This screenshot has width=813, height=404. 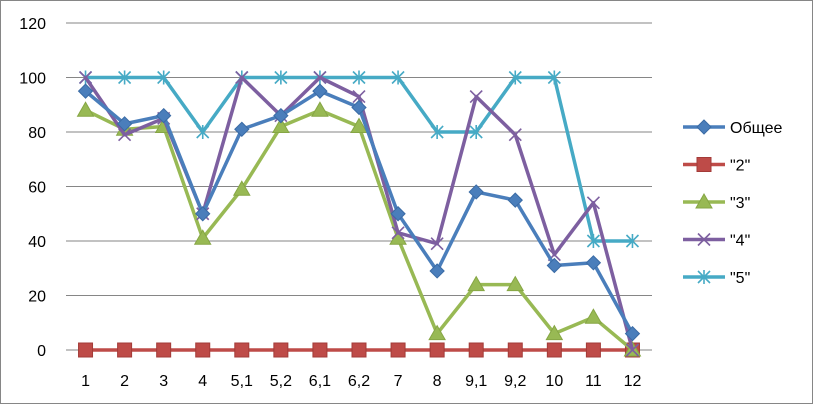 I want to click on x-tick-label: 1, so click(x=85, y=381).